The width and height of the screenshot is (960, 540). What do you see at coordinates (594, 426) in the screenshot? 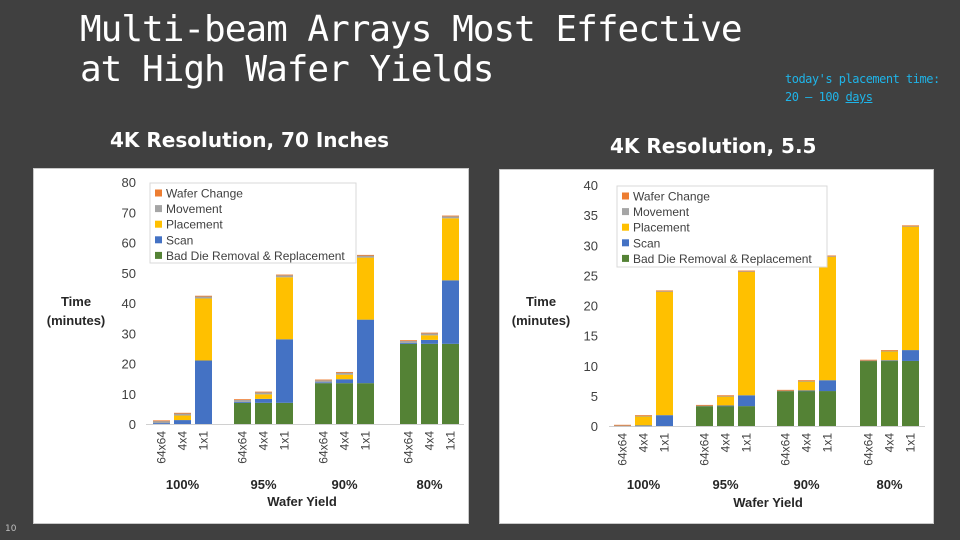
I see `y-tick-label: 0` at bounding box center [594, 426].